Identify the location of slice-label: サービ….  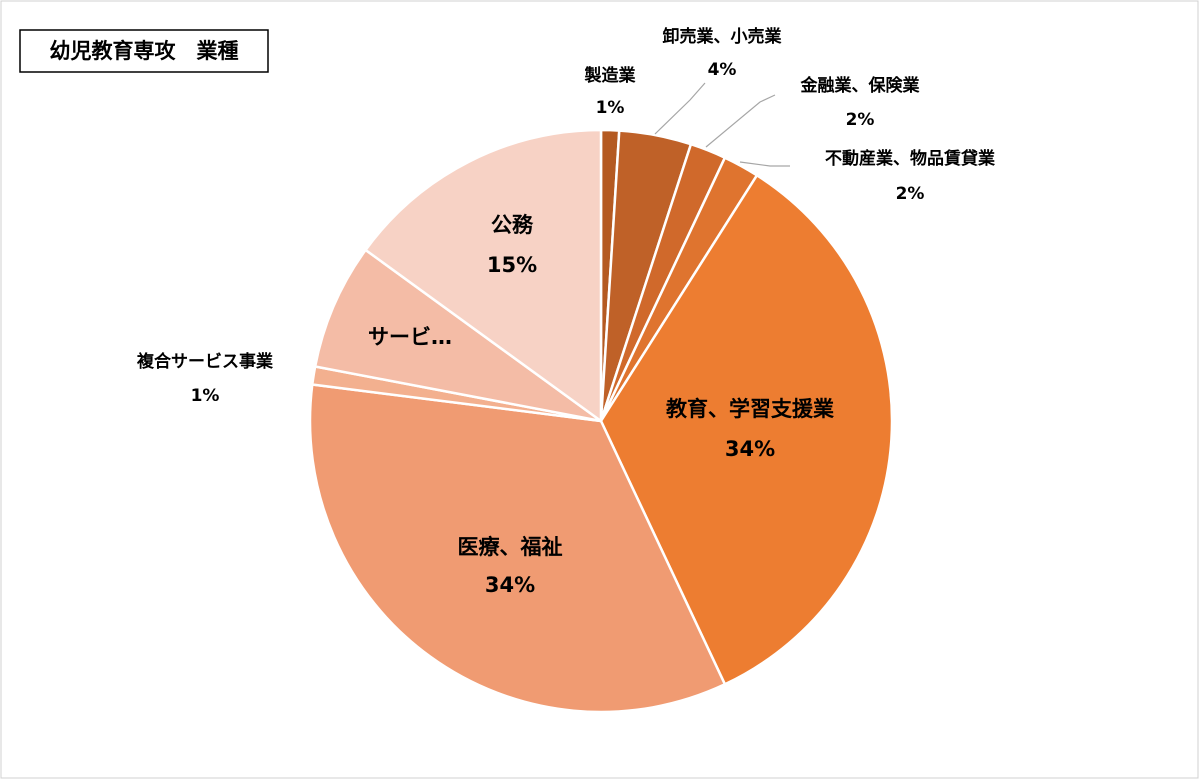
(410, 337).